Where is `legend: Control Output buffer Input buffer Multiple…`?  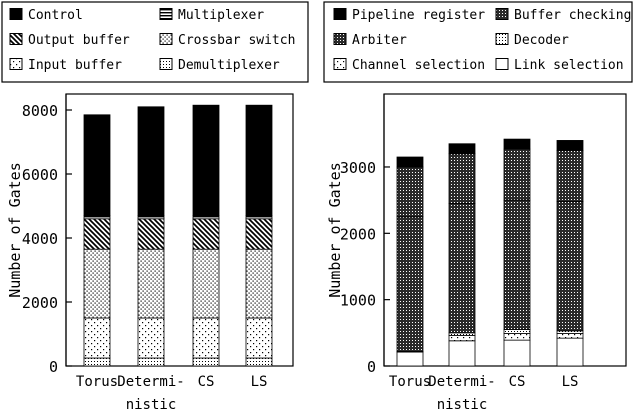 legend: Control Output buffer Input buffer Multiple… is located at coordinates (155, 42).